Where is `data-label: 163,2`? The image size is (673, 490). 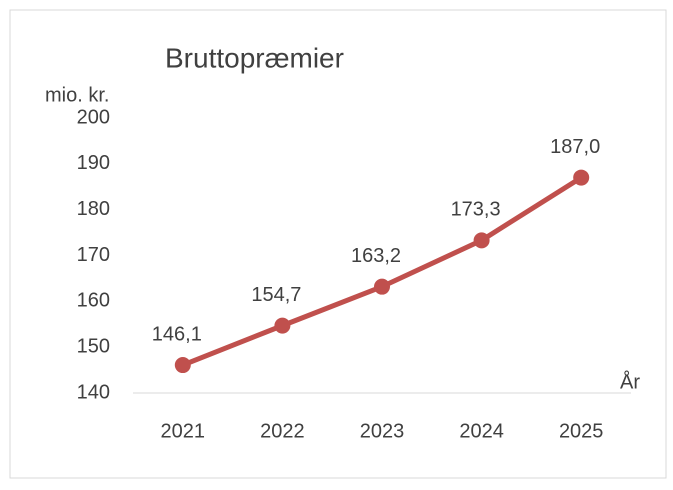 data-label: 163,2 is located at coordinates (376, 256).